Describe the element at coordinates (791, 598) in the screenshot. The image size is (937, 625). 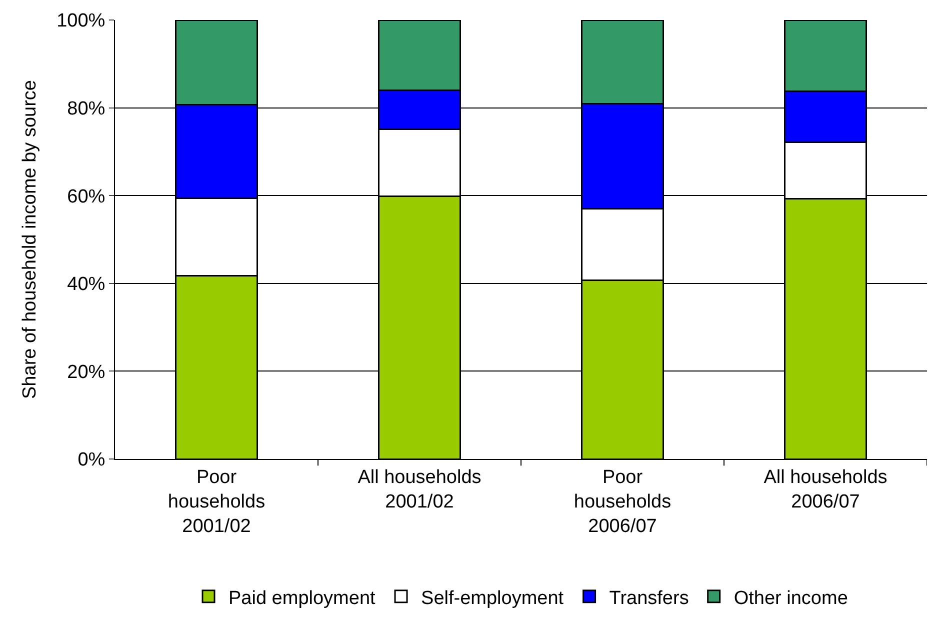
I see `legend-label: Other income` at that location.